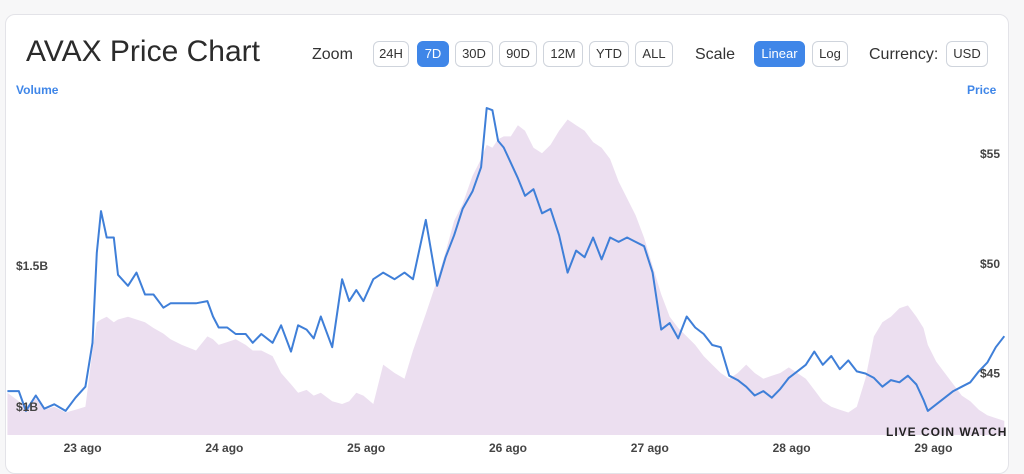 The height and width of the screenshot is (474, 1024). Describe the element at coordinates (83, 448) in the screenshot. I see `date-tick-label: 23 ago` at that location.